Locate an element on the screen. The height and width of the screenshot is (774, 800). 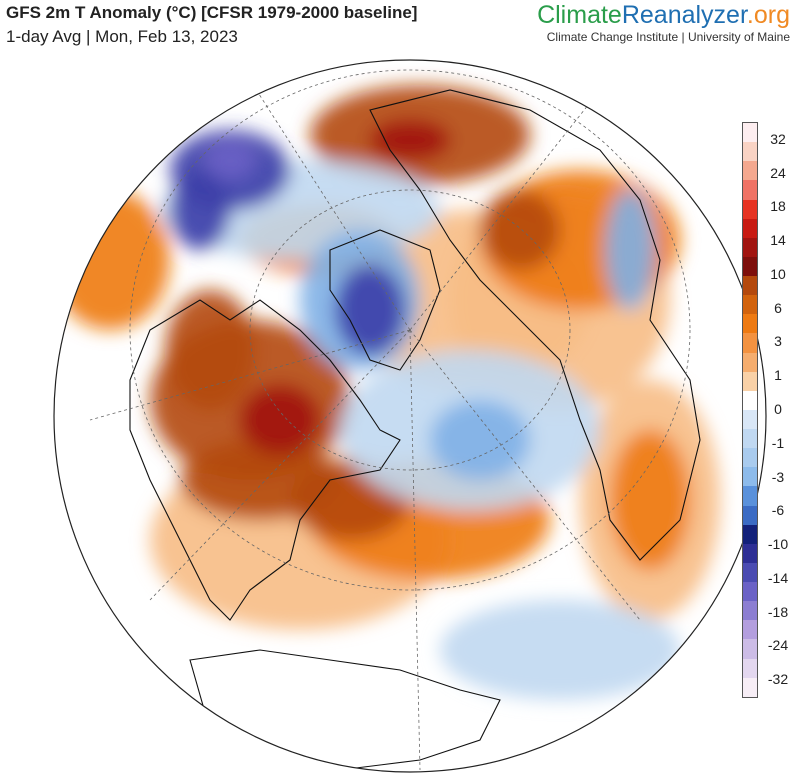
color-scale-label: 18 is located at coordinates (778, 206).